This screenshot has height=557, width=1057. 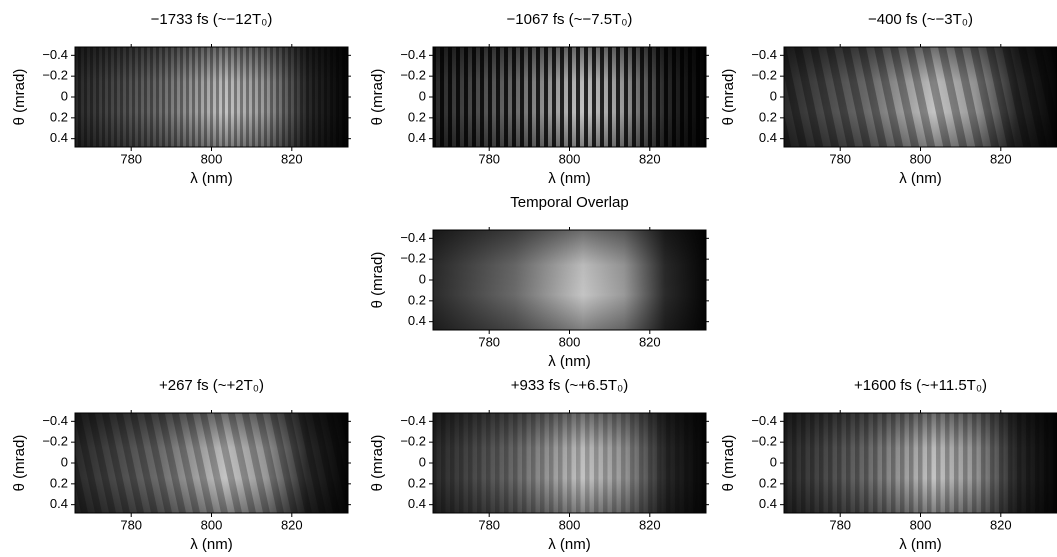 I want to click on chart-title: +1600 fs (~+11.5T₀), so click(x=920, y=385).